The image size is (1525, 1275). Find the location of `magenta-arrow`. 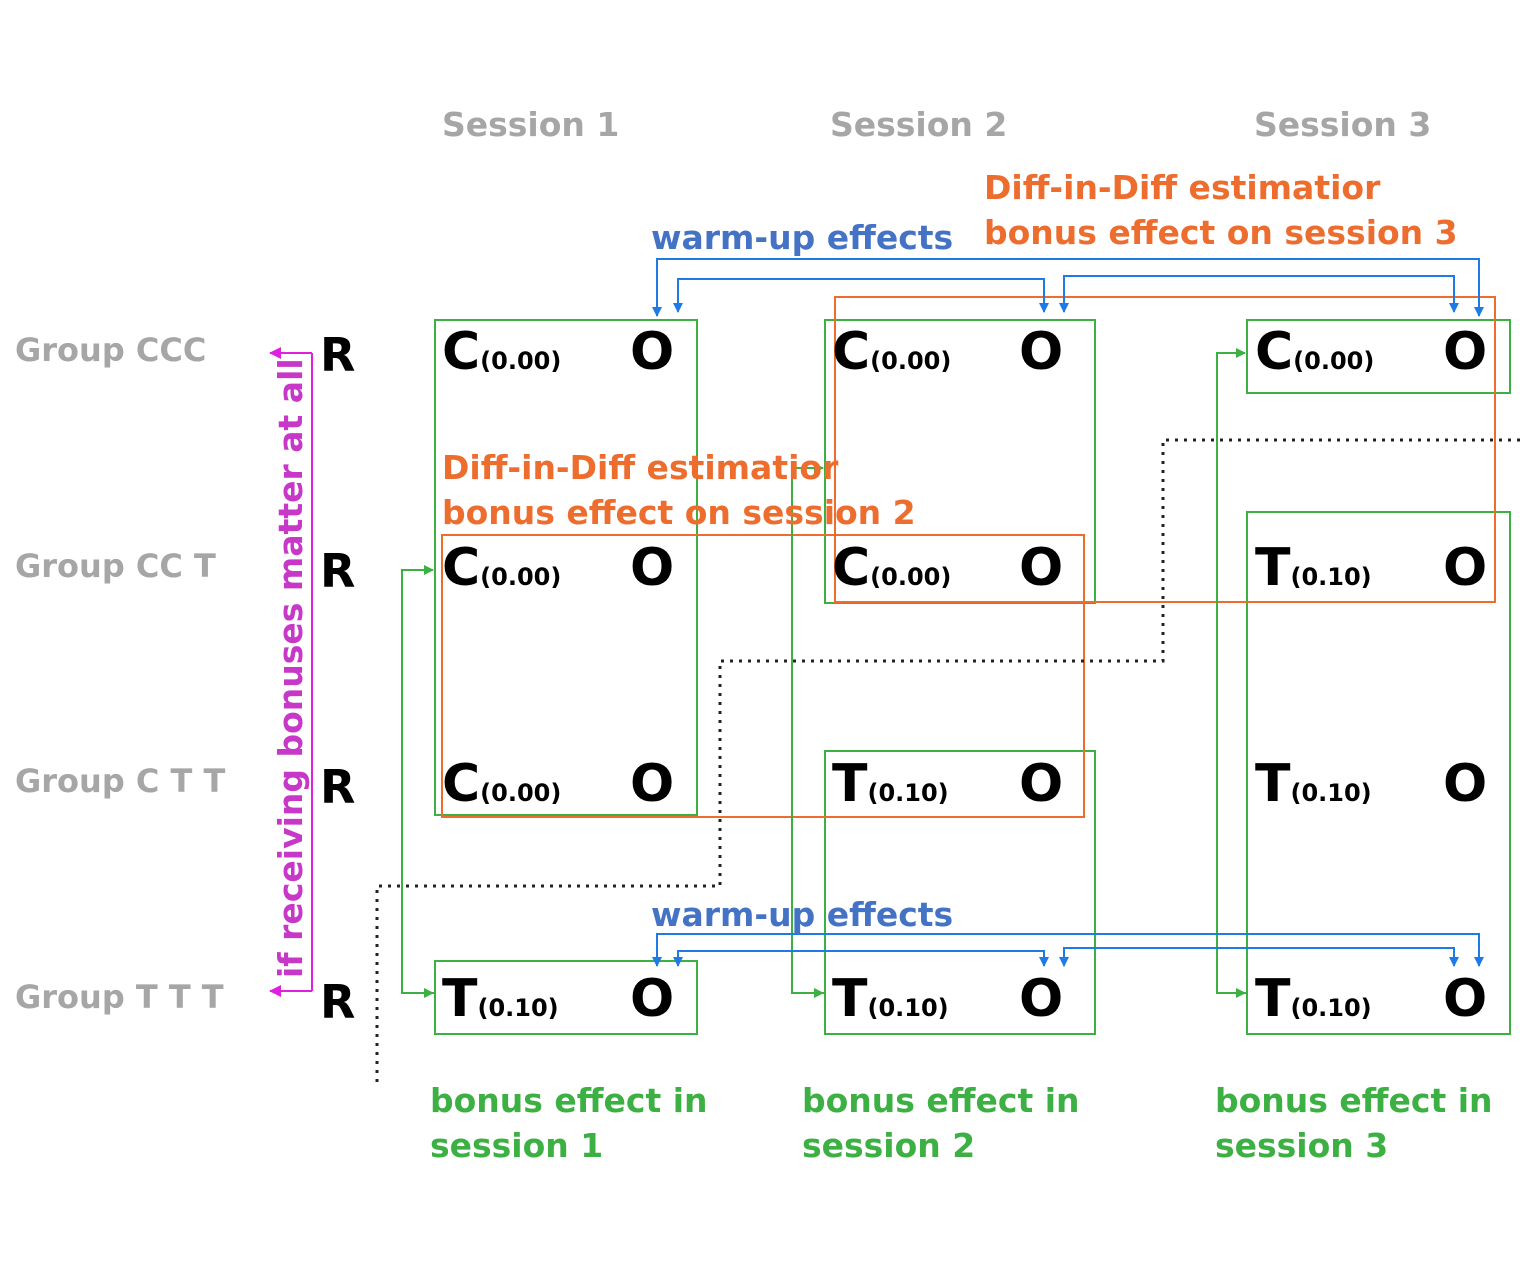

magenta-arrow is located at coordinates (291, 672).